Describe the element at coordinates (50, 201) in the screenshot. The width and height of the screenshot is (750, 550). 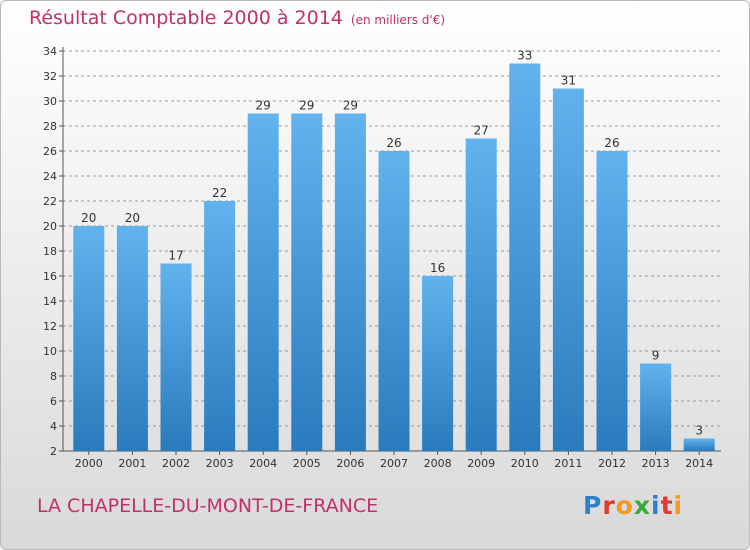
I see `y-tick-label: 22` at that location.